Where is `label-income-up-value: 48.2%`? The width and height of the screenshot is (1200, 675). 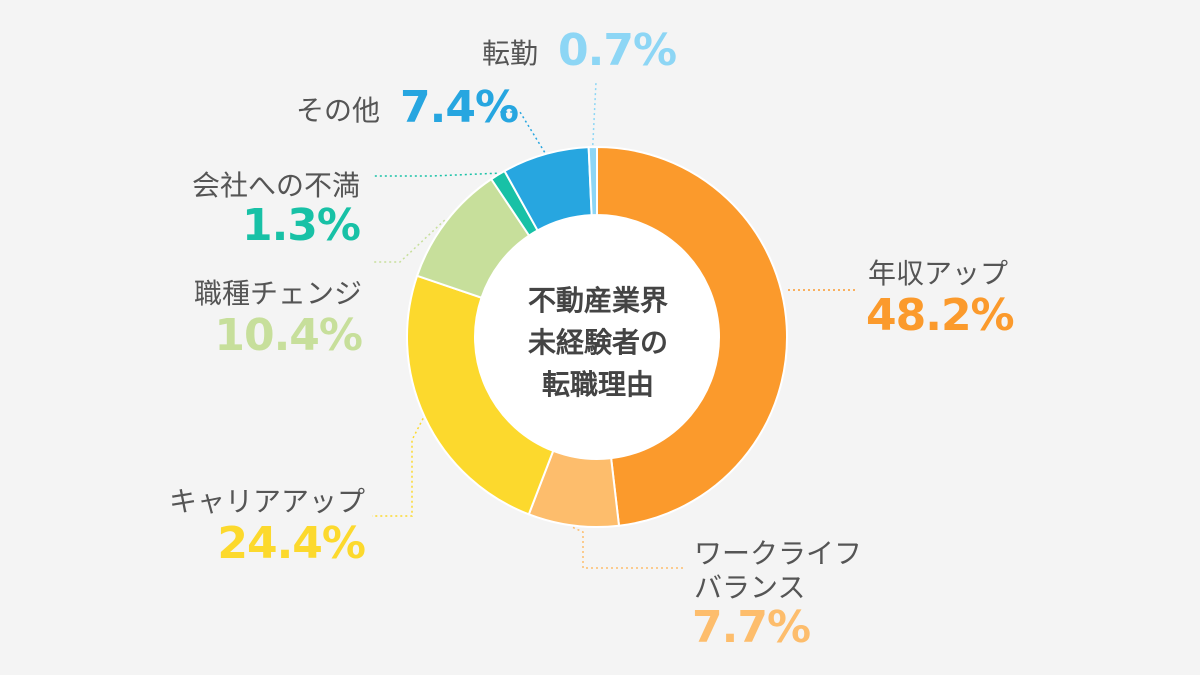
label-income-up-value: 48.2% is located at coordinates (940, 315).